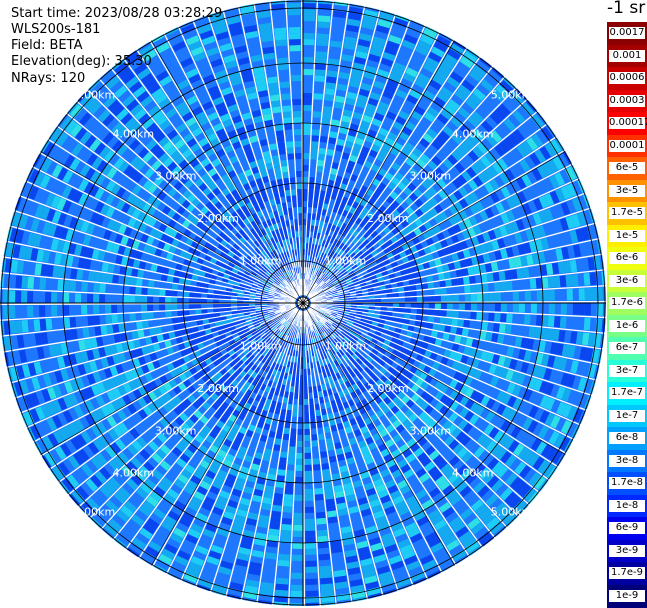 The image size is (647, 608). I want to click on colorbar-tick-label: 1.7e-6, so click(627, 303).